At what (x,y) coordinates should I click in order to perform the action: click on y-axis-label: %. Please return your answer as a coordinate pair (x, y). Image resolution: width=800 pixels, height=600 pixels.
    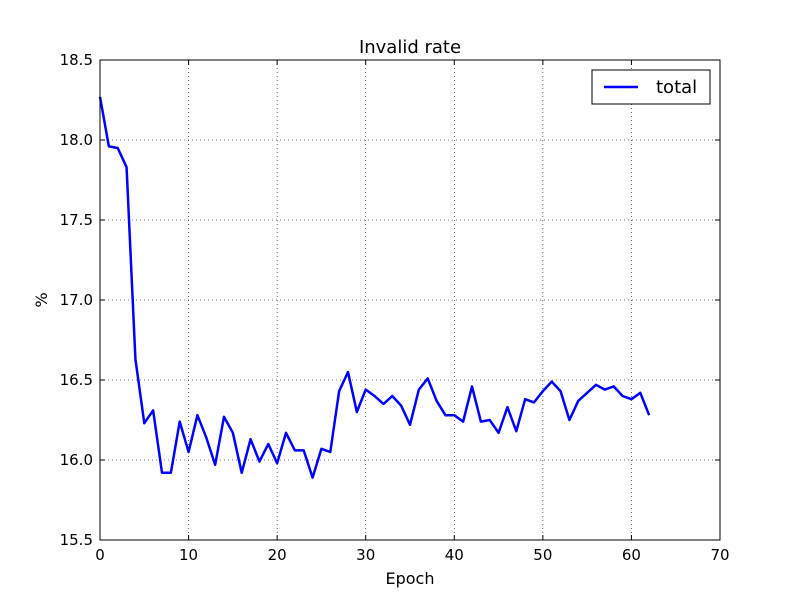
    Looking at the image, I should click on (41, 299).